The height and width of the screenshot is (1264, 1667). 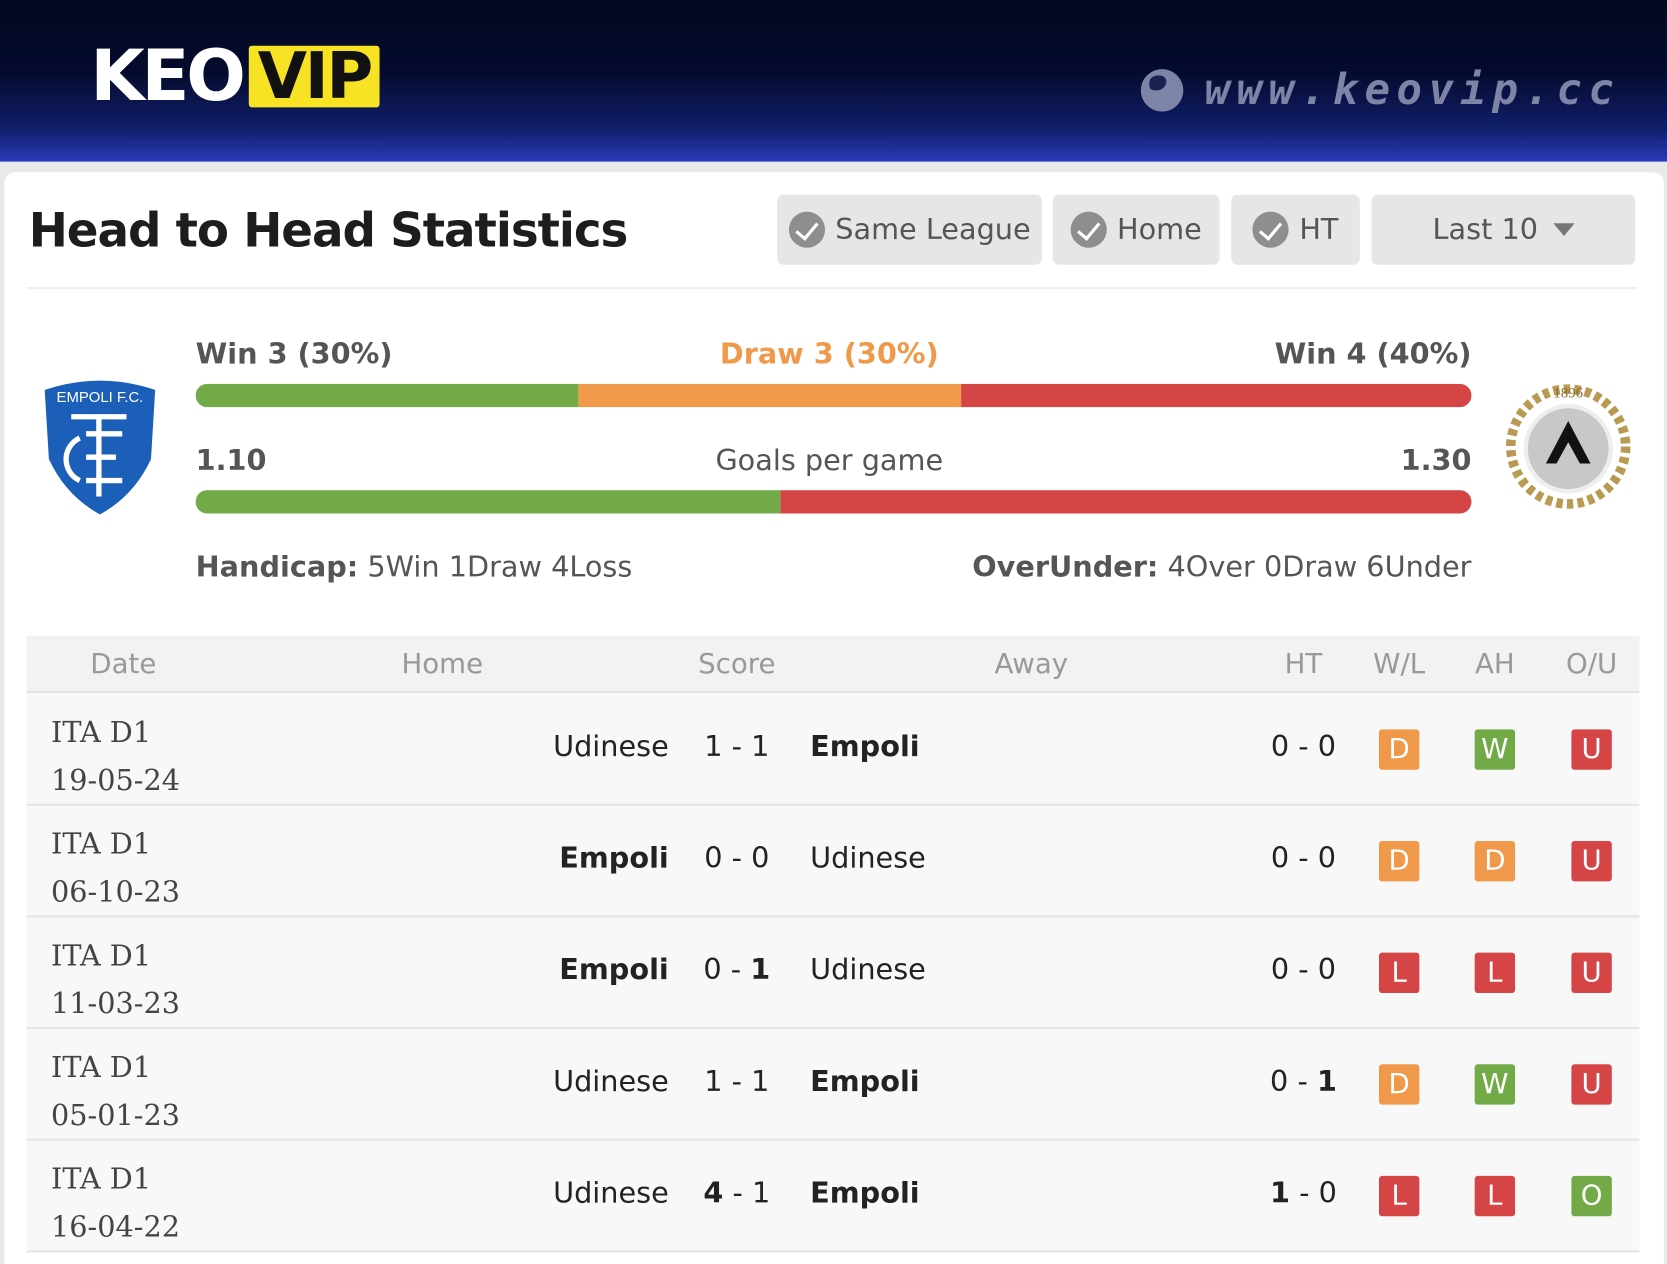 What do you see at coordinates (231, 461) in the screenshot?
I see `home-goals-value: 1.10` at bounding box center [231, 461].